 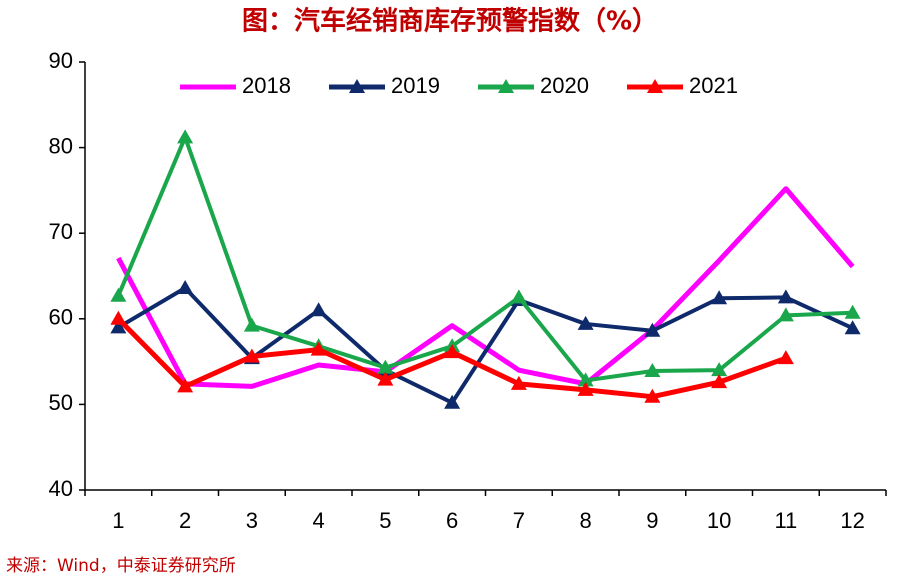 I want to click on x-tick-label: 6, so click(x=452, y=520).